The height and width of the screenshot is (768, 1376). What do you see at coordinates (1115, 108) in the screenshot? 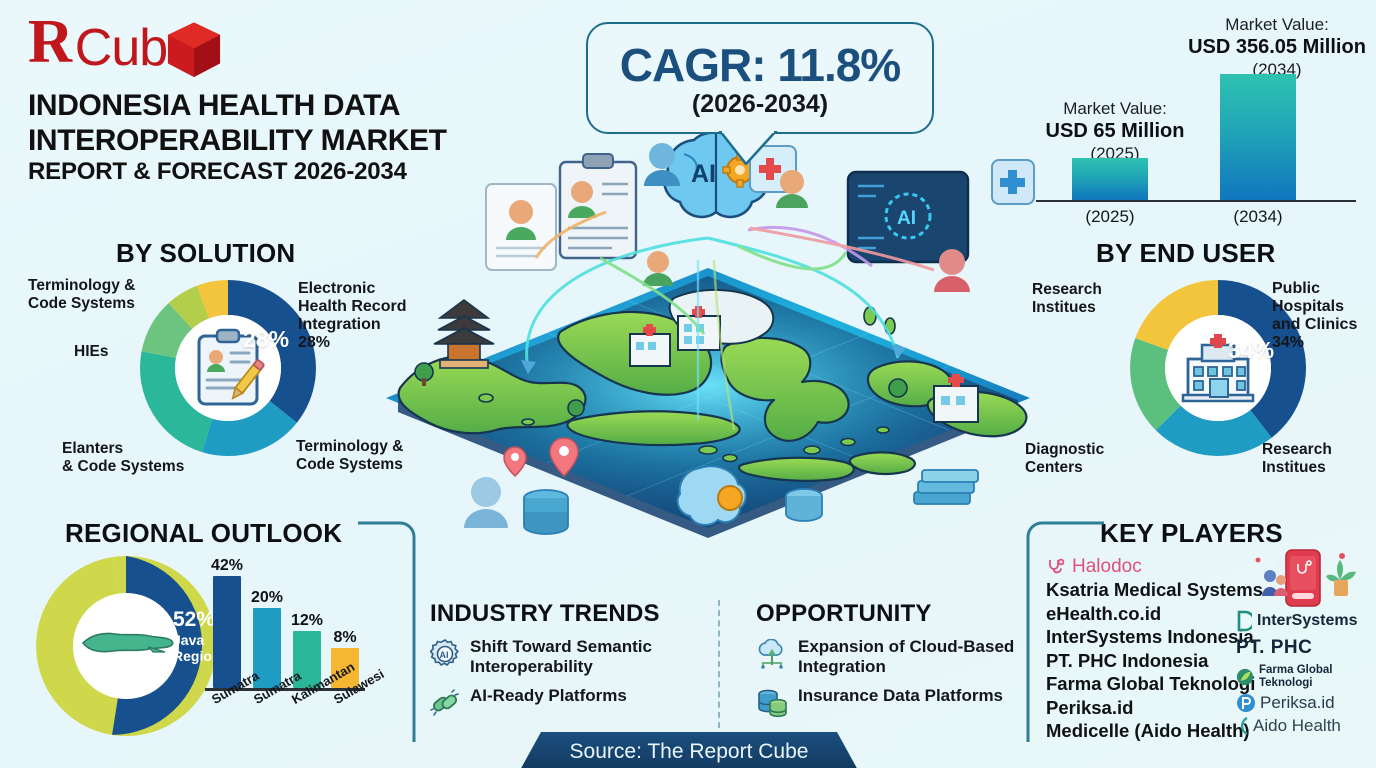
I see `mv-2025-line1: Market Value:` at bounding box center [1115, 108].